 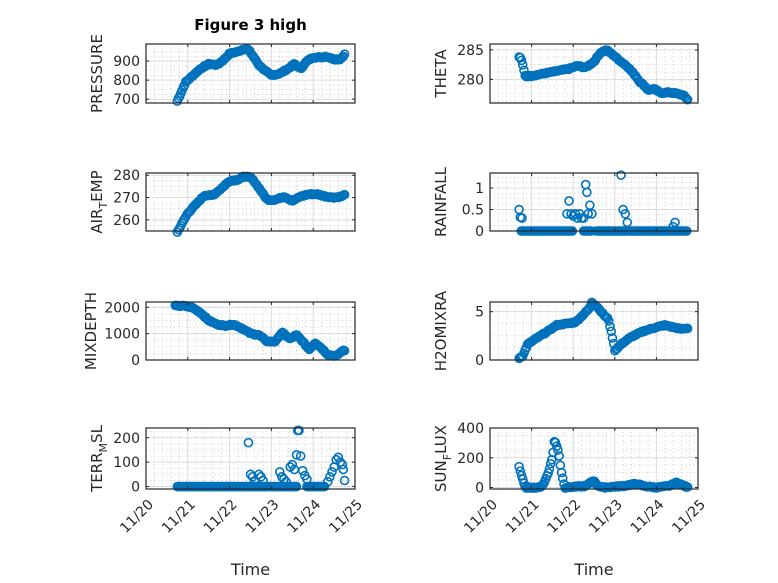 What do you see at coordinates (126, 463) in the screenshot?
I see `y-tick-label: 100` at bounding box center [126, 463].